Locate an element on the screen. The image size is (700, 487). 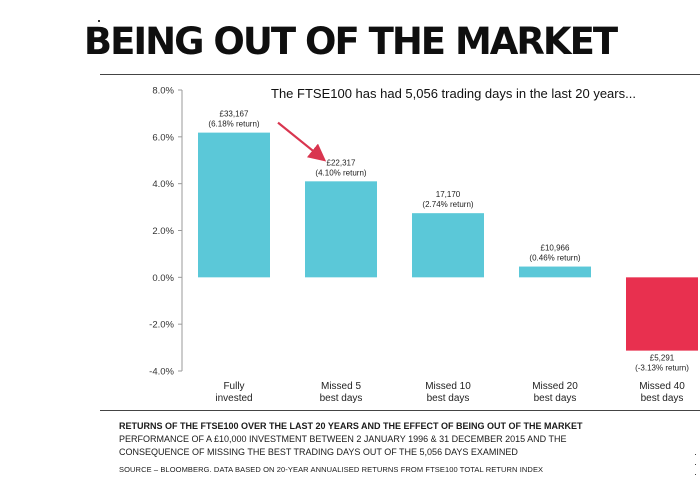
category-label: Missed 20 is located at coordinates (555, 386).